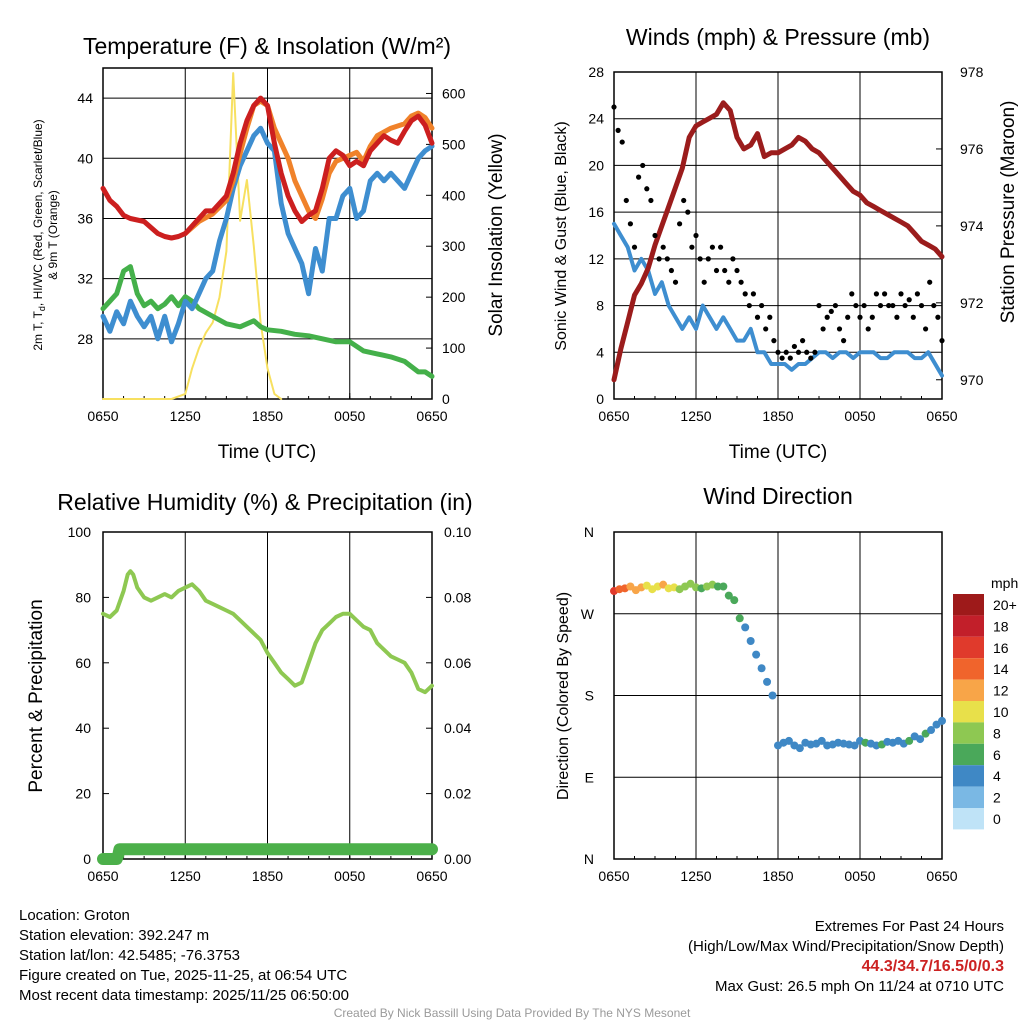  I want to click on chart-title: Wind Direction, so click(778, 496).